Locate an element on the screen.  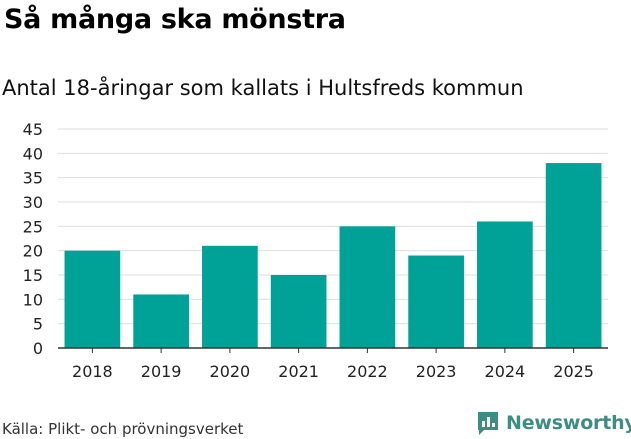
bar-2020 is located at coordinates (230, 296).